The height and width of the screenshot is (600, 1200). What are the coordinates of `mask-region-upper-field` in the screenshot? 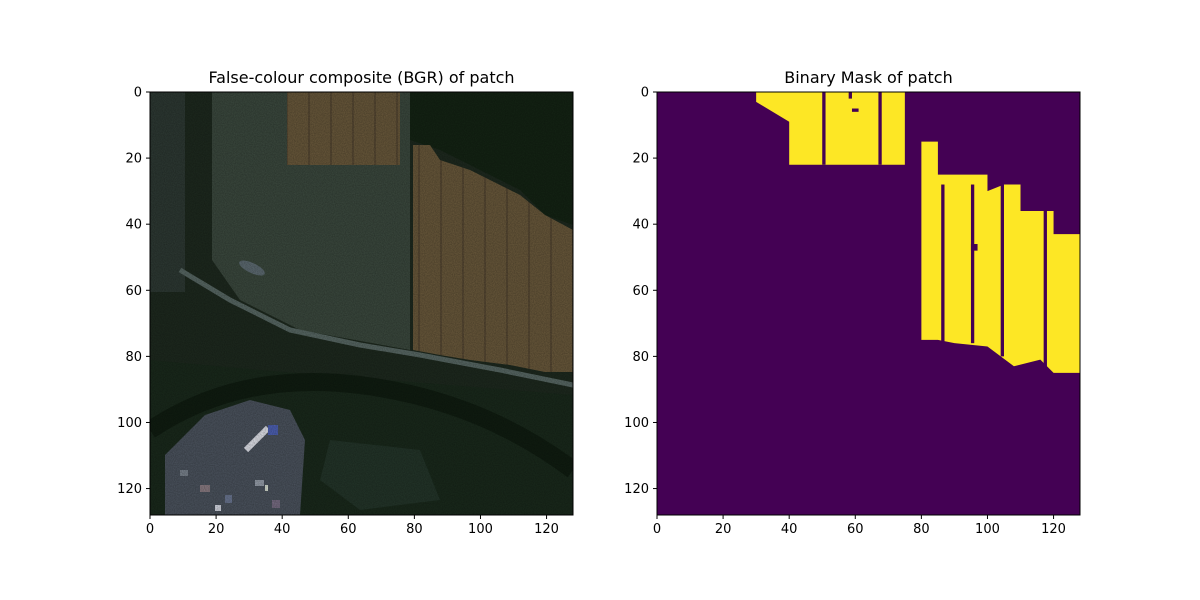 It's located at (830, 128).